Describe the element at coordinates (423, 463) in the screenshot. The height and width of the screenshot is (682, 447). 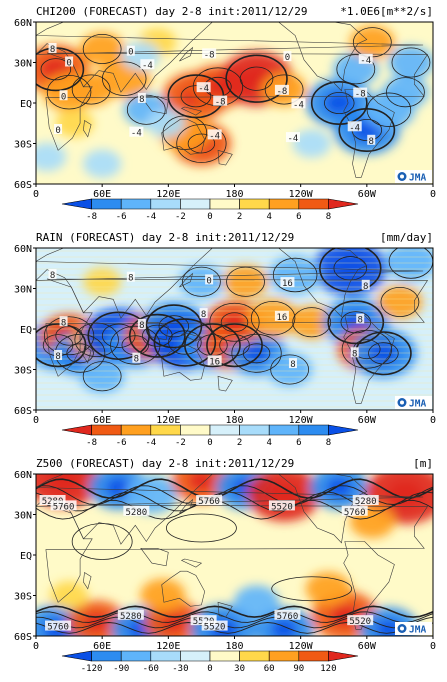
I see `chart-units: [m]` at that location.